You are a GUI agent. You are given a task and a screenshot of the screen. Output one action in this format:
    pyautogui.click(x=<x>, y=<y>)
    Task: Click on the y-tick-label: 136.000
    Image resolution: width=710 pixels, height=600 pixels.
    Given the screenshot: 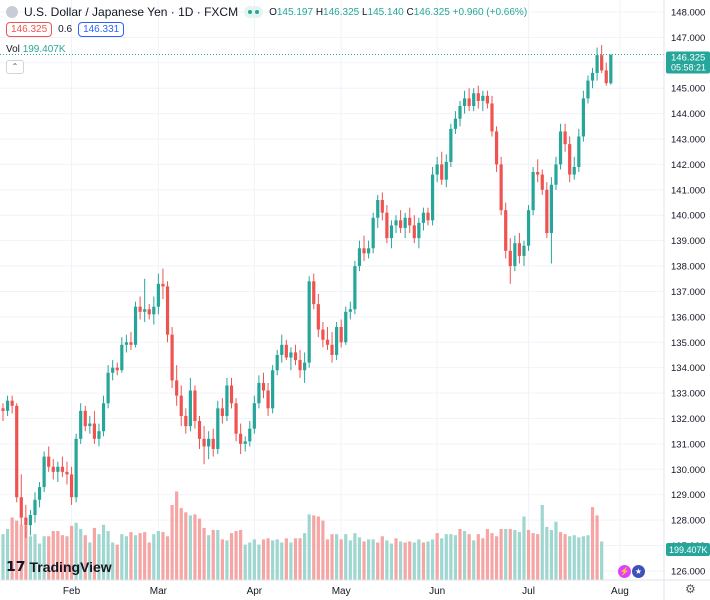 What is the action you would take?
    pyautogui.click(x=688, y=317)
    